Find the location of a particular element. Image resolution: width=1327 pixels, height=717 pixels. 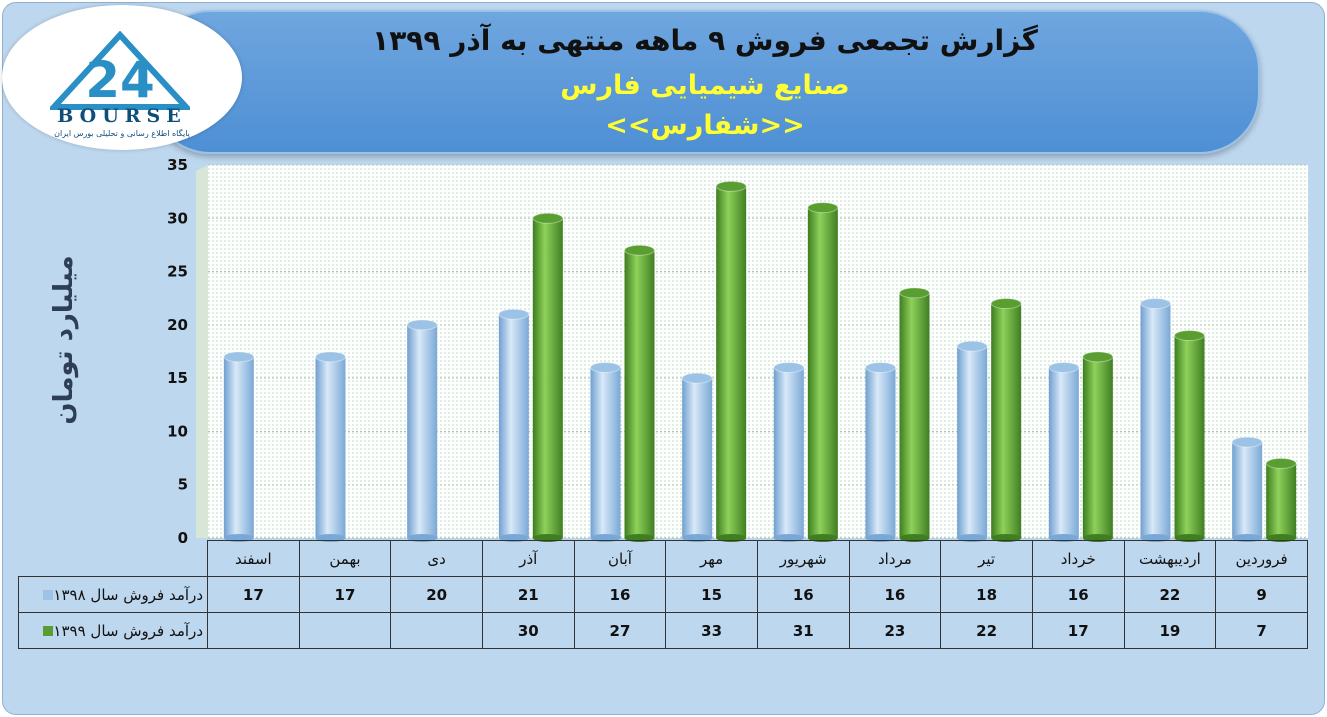

data-label: 21 is located at coordinates (528, 594).